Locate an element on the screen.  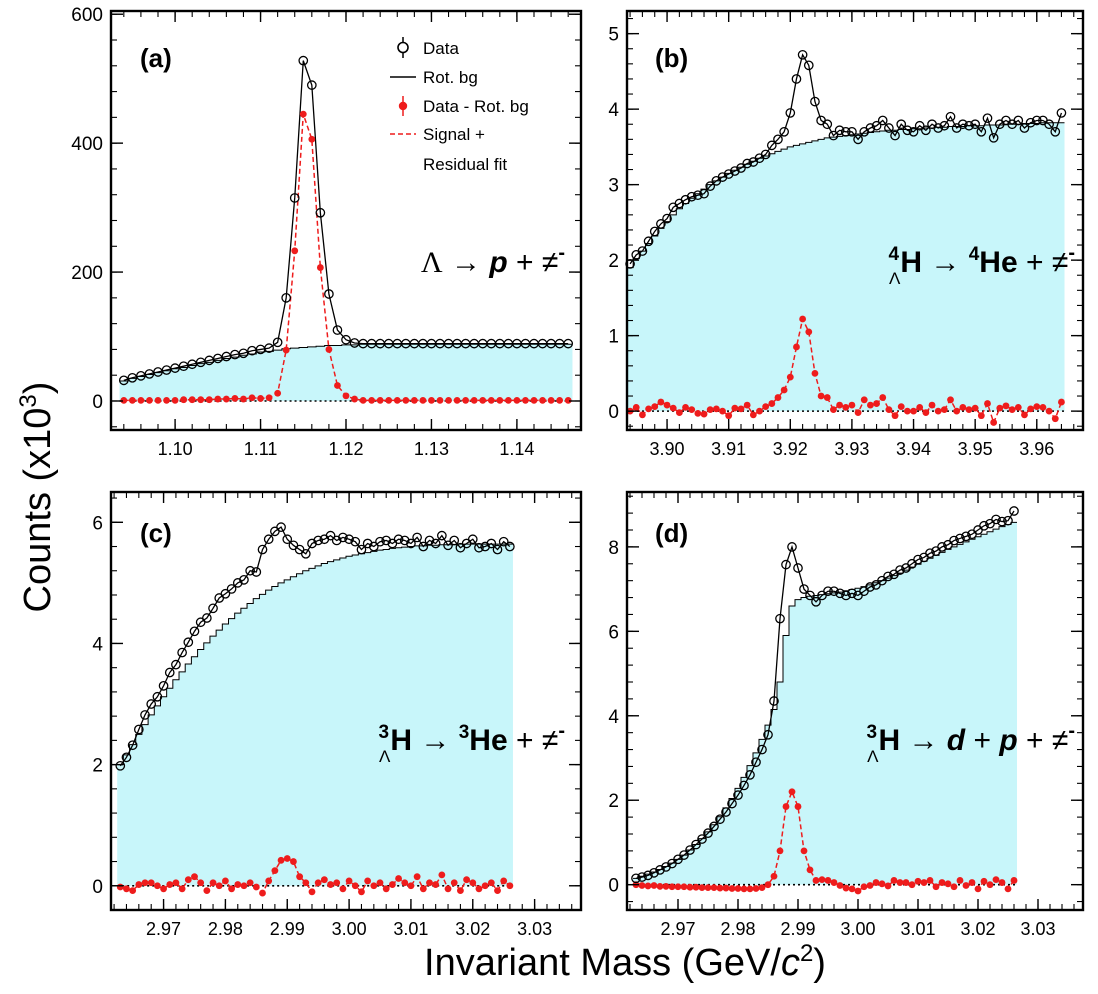
y-tick-label-a-0: 0 is located at coordinates (97, 402).